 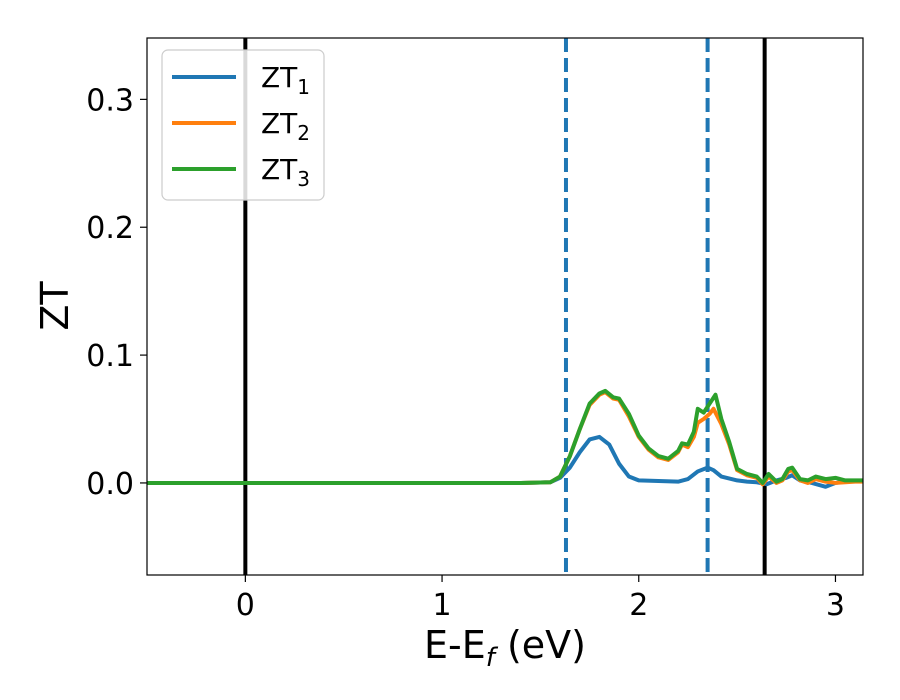 I want to click on y-tick-label: 0.3, so click(x=110, y=100).